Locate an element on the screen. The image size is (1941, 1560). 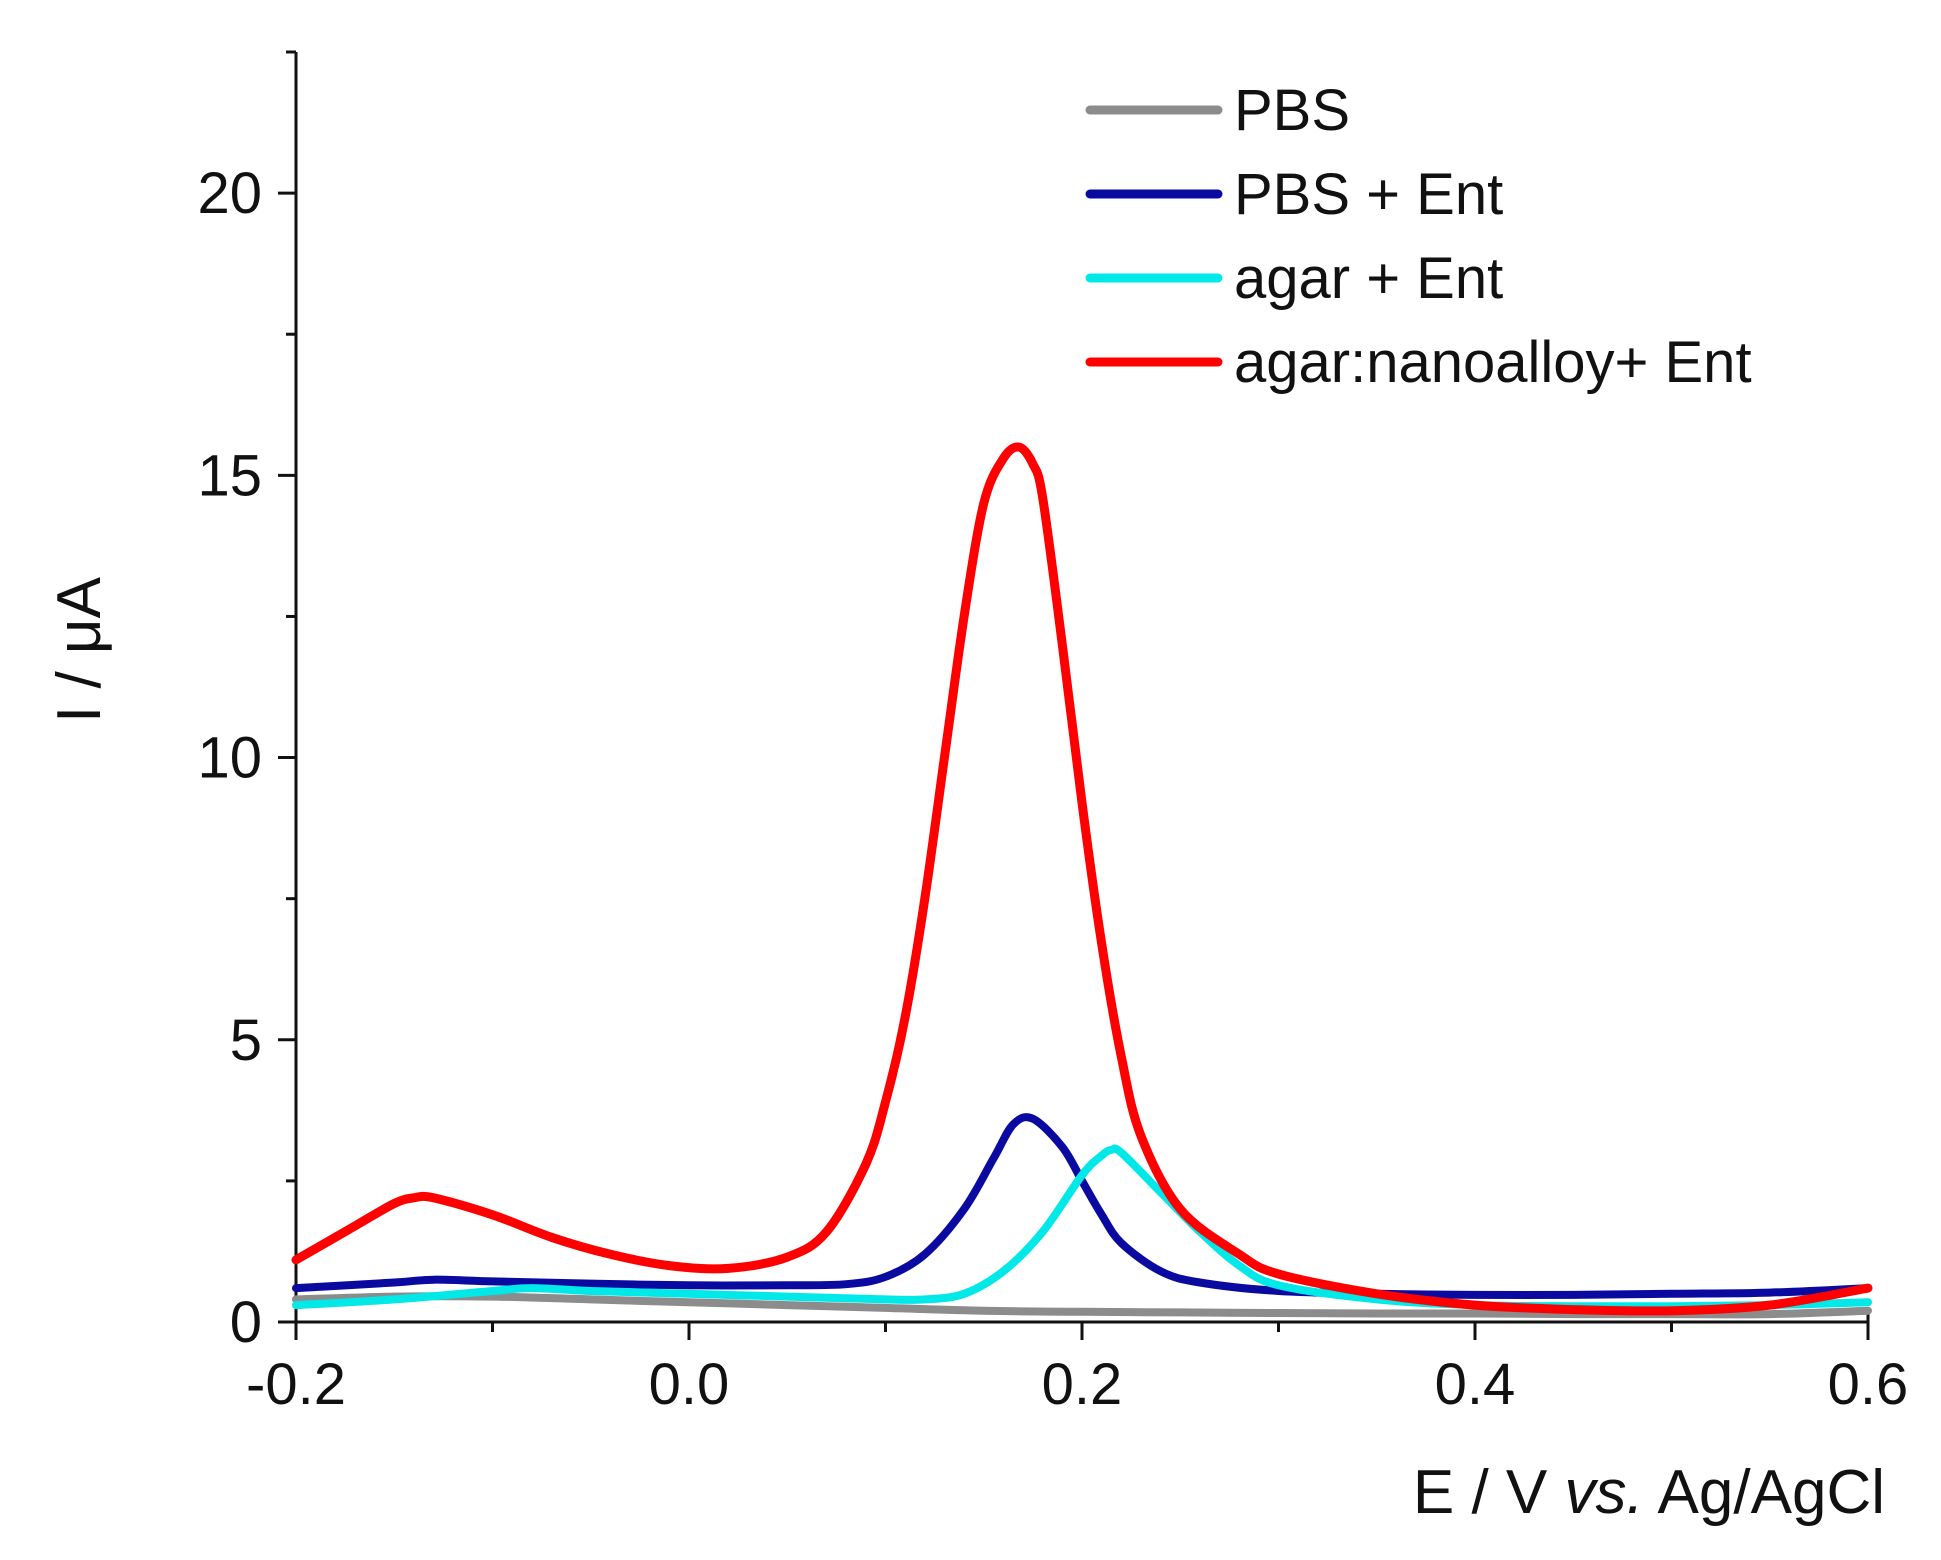
y-tick-label: 15 is located at coordinates (229, 475).